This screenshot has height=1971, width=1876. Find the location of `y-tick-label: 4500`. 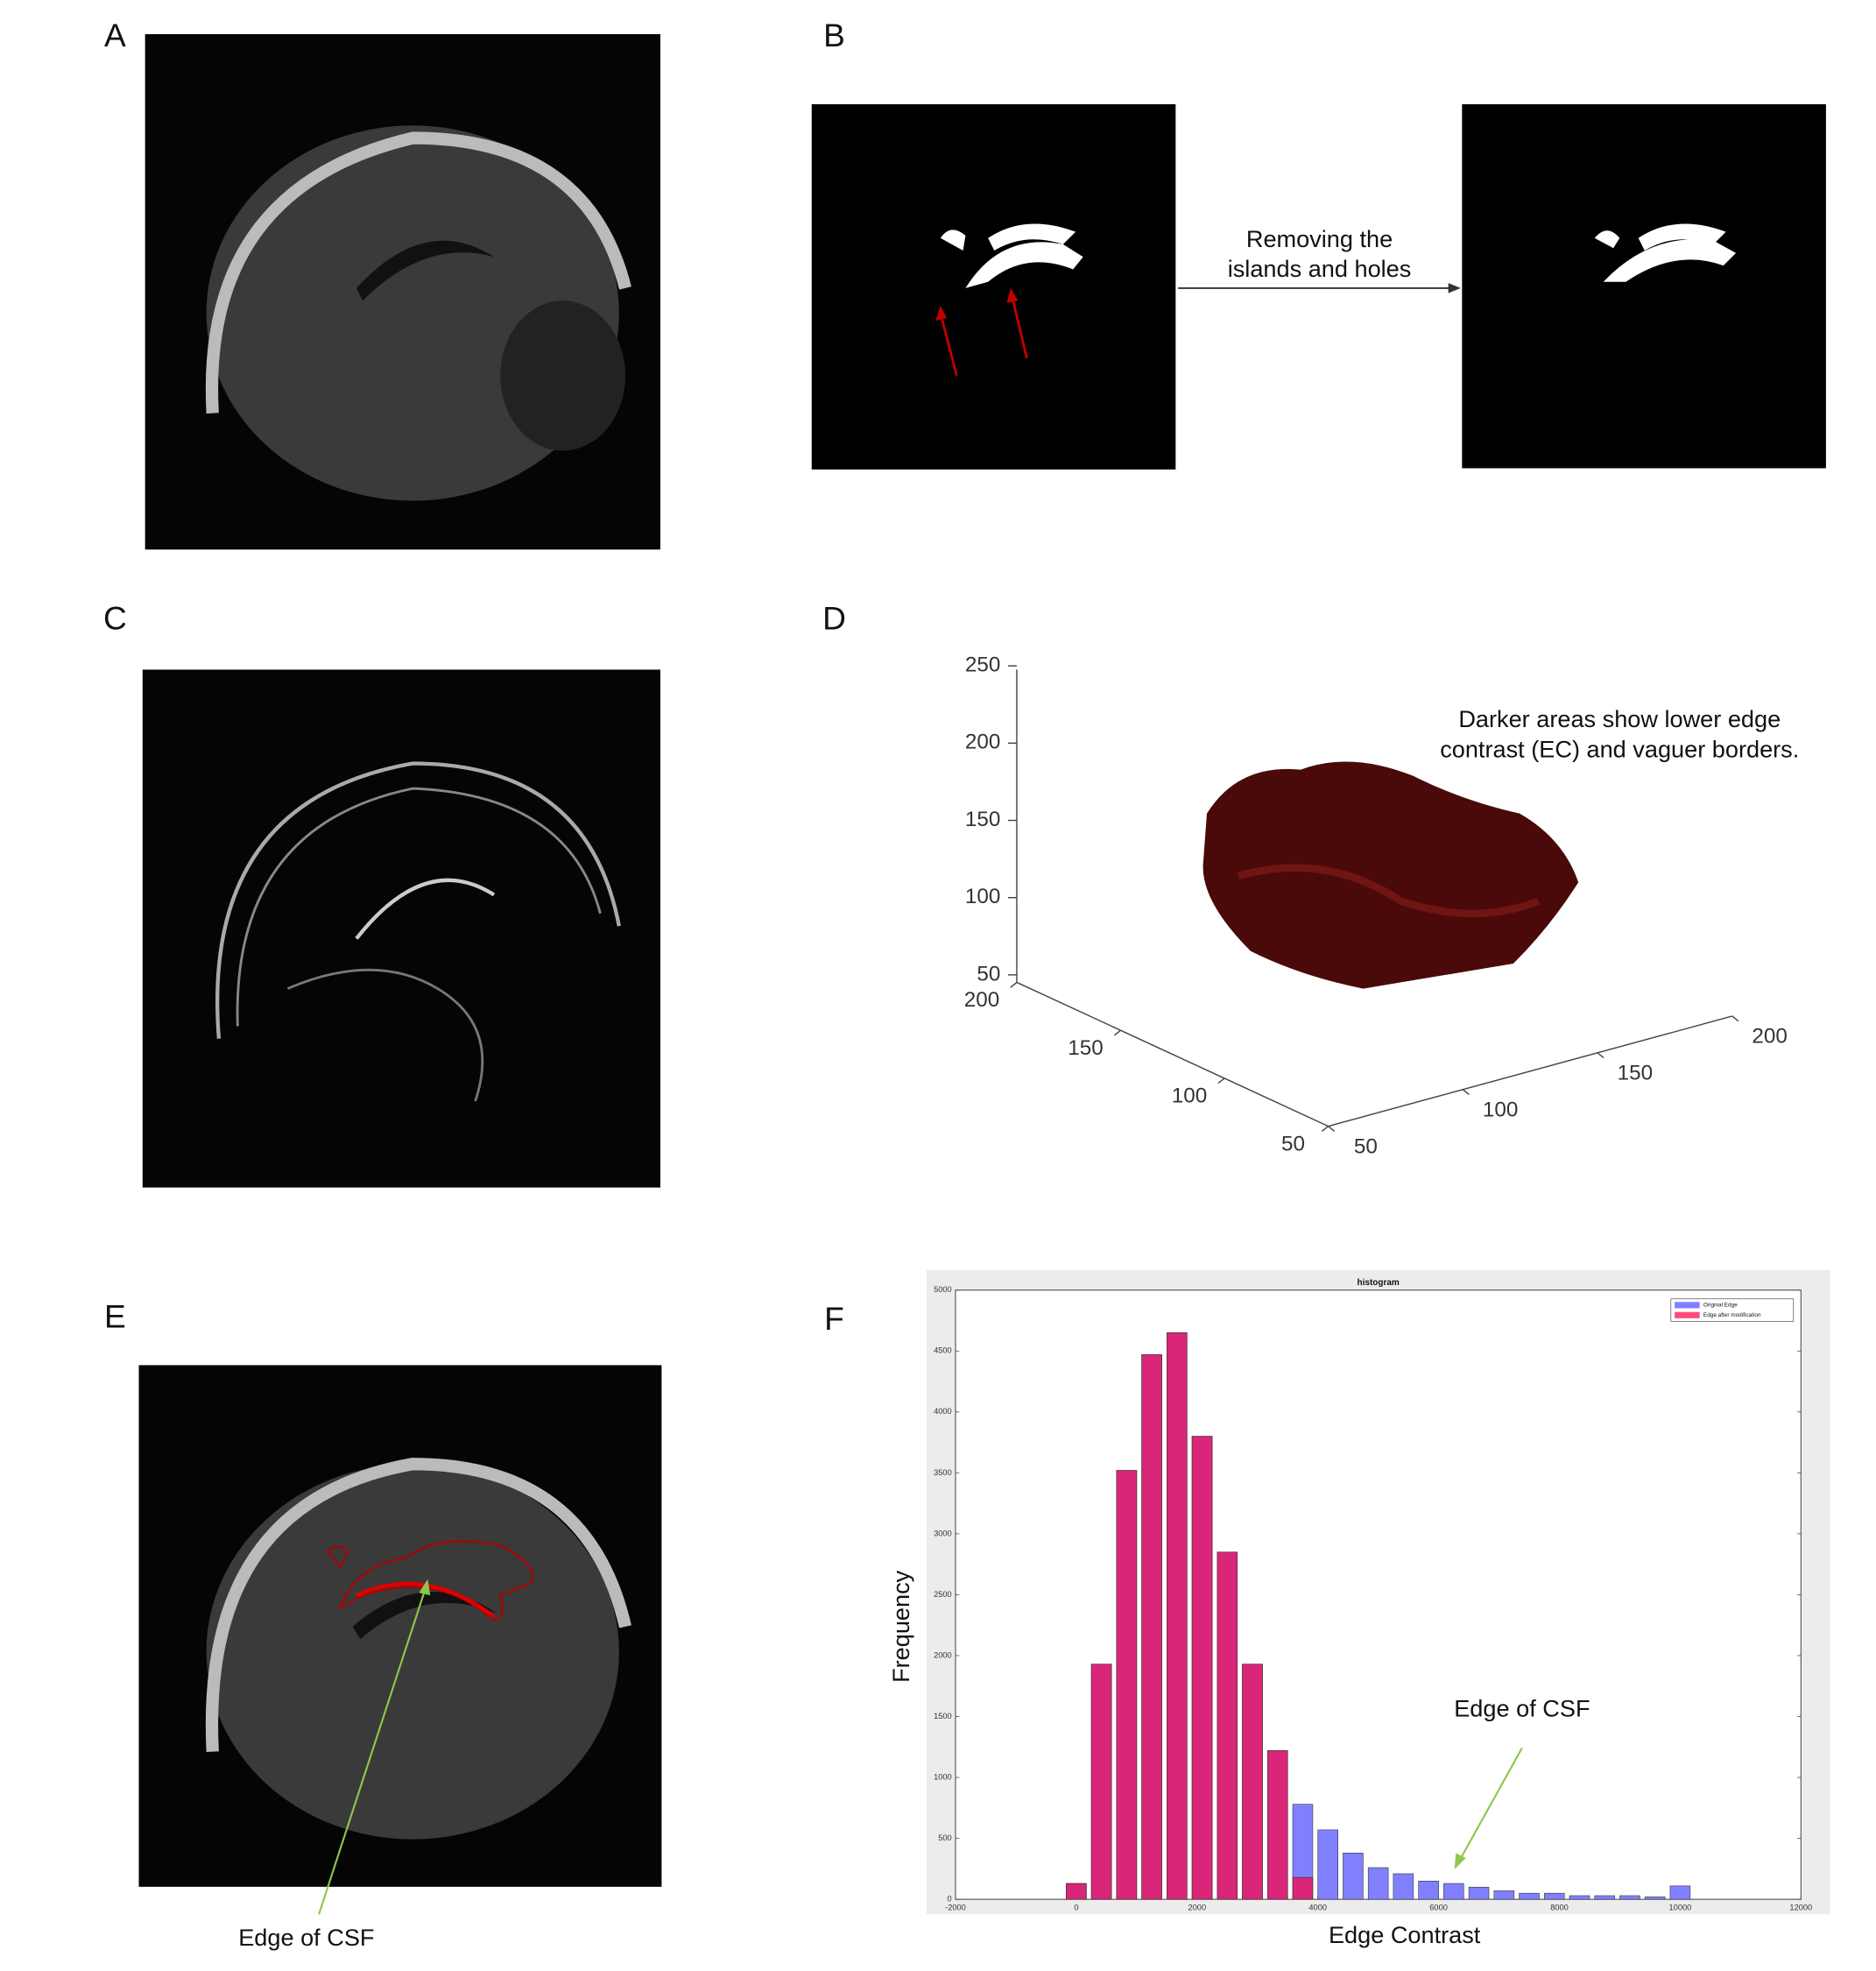

y-tick-label: 4500 is located at coordinates (943, 1350).